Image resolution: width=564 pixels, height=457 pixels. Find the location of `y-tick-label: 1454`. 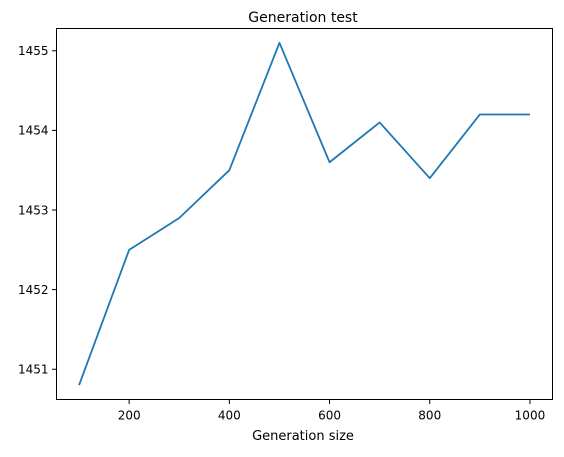

y-tick-label: 1454 is located at coordinates (33, 131).